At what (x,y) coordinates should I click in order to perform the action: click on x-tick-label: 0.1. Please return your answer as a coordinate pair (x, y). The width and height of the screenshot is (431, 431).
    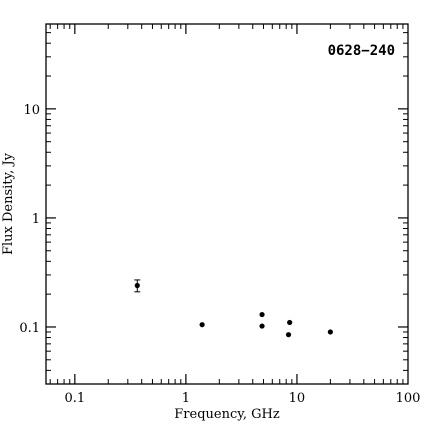
    Looking at the image, I should click on (74, 398).